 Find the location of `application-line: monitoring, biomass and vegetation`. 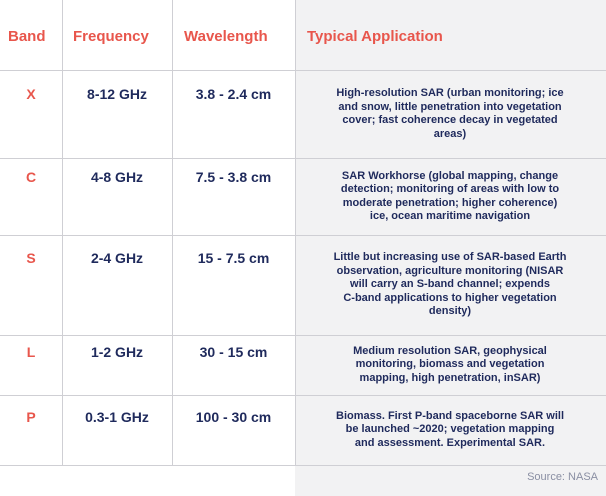

application-line: monitoring, biomass and vegetation is located at coordinates (450, 364).